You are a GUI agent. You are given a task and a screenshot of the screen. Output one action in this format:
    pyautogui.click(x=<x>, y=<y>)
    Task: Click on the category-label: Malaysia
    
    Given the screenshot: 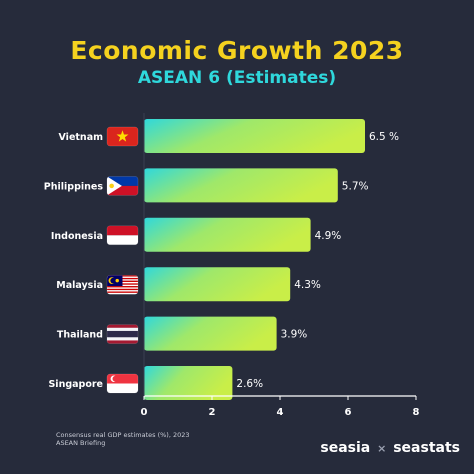 What is the action you would take?
    pyautogui.click(x=79, y=285)
    